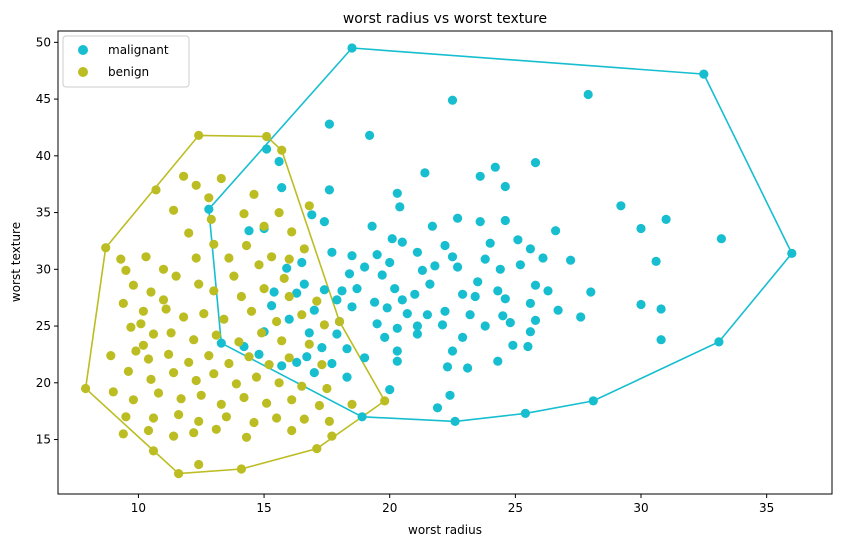  I want to click on x-tick-label-20: 20, so click(389, 508).